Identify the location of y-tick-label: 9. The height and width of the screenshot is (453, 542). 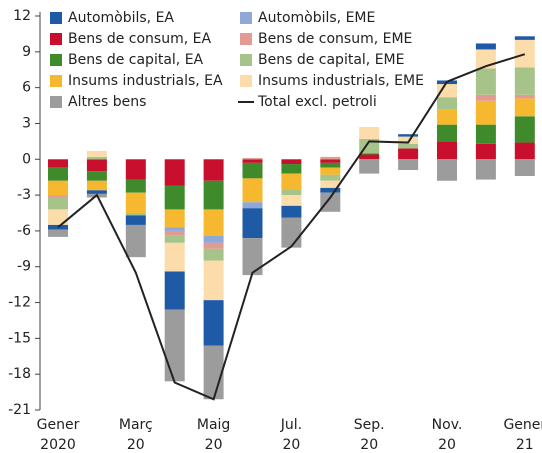
(26, 52).